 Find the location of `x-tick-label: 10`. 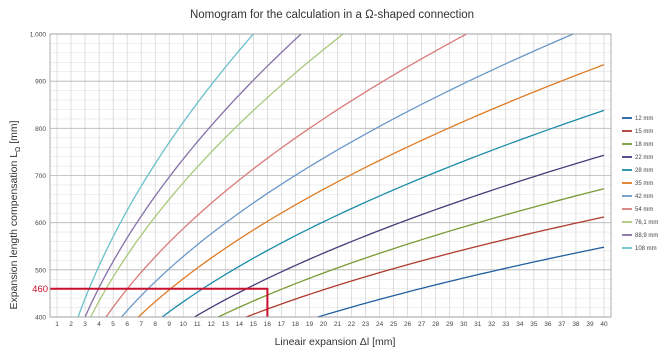

x-tick-label: 10 is located at coordinates (184, 324).